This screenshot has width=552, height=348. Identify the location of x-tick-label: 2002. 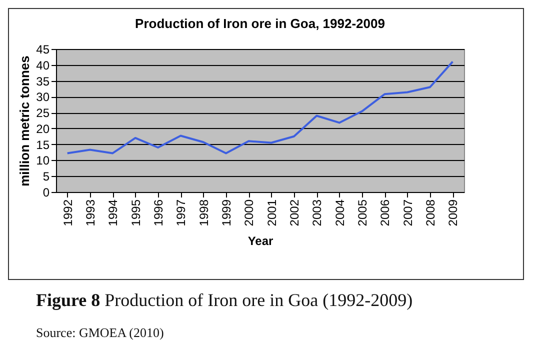
(295, 212).